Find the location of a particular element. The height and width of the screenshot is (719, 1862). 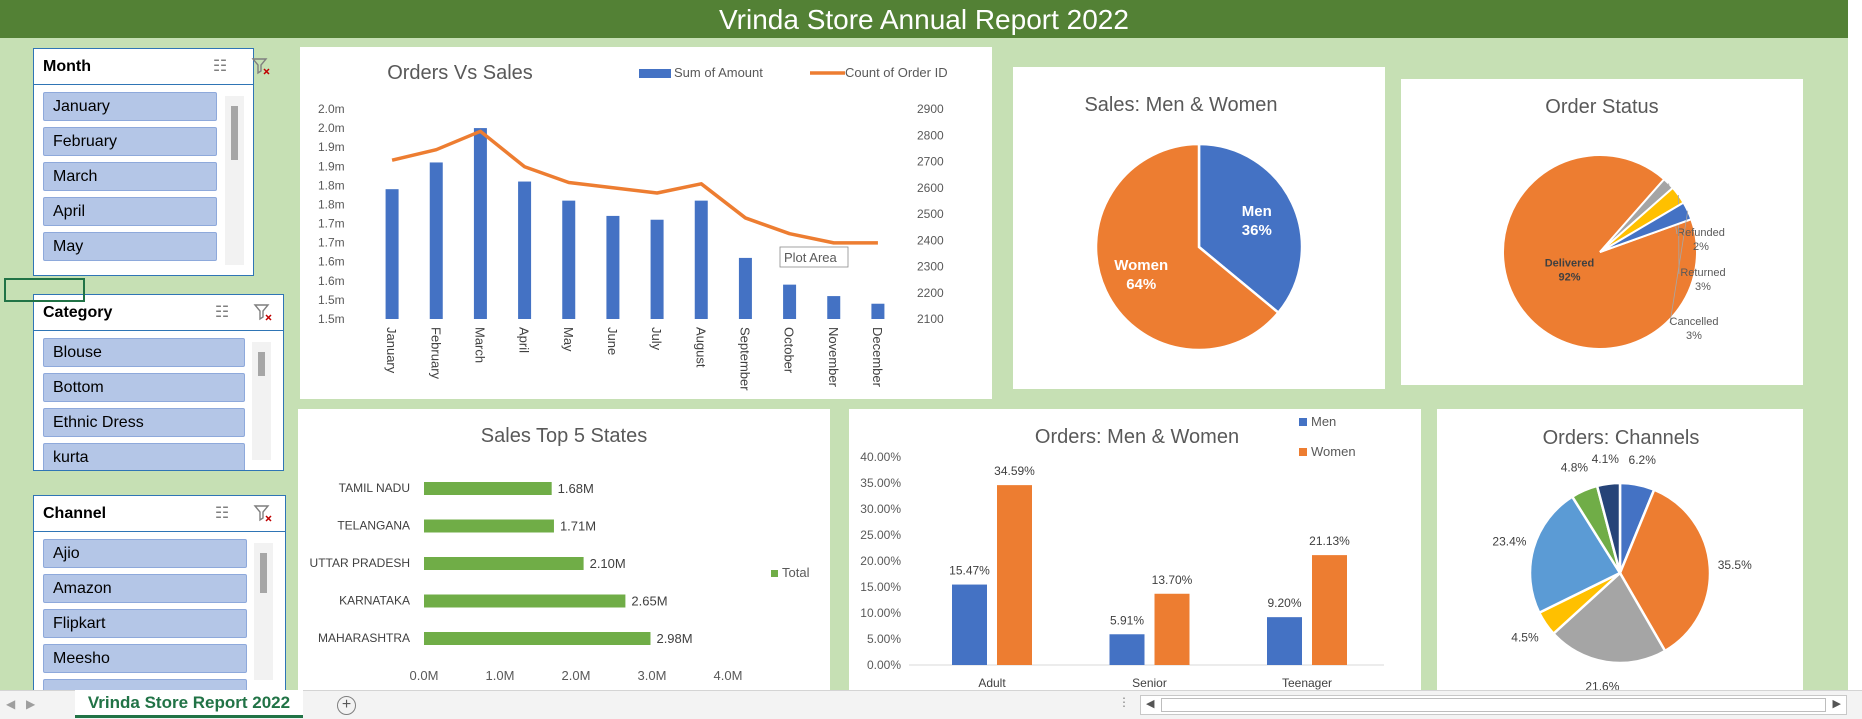

legend-swatch is located at coordinates (1303, 422).